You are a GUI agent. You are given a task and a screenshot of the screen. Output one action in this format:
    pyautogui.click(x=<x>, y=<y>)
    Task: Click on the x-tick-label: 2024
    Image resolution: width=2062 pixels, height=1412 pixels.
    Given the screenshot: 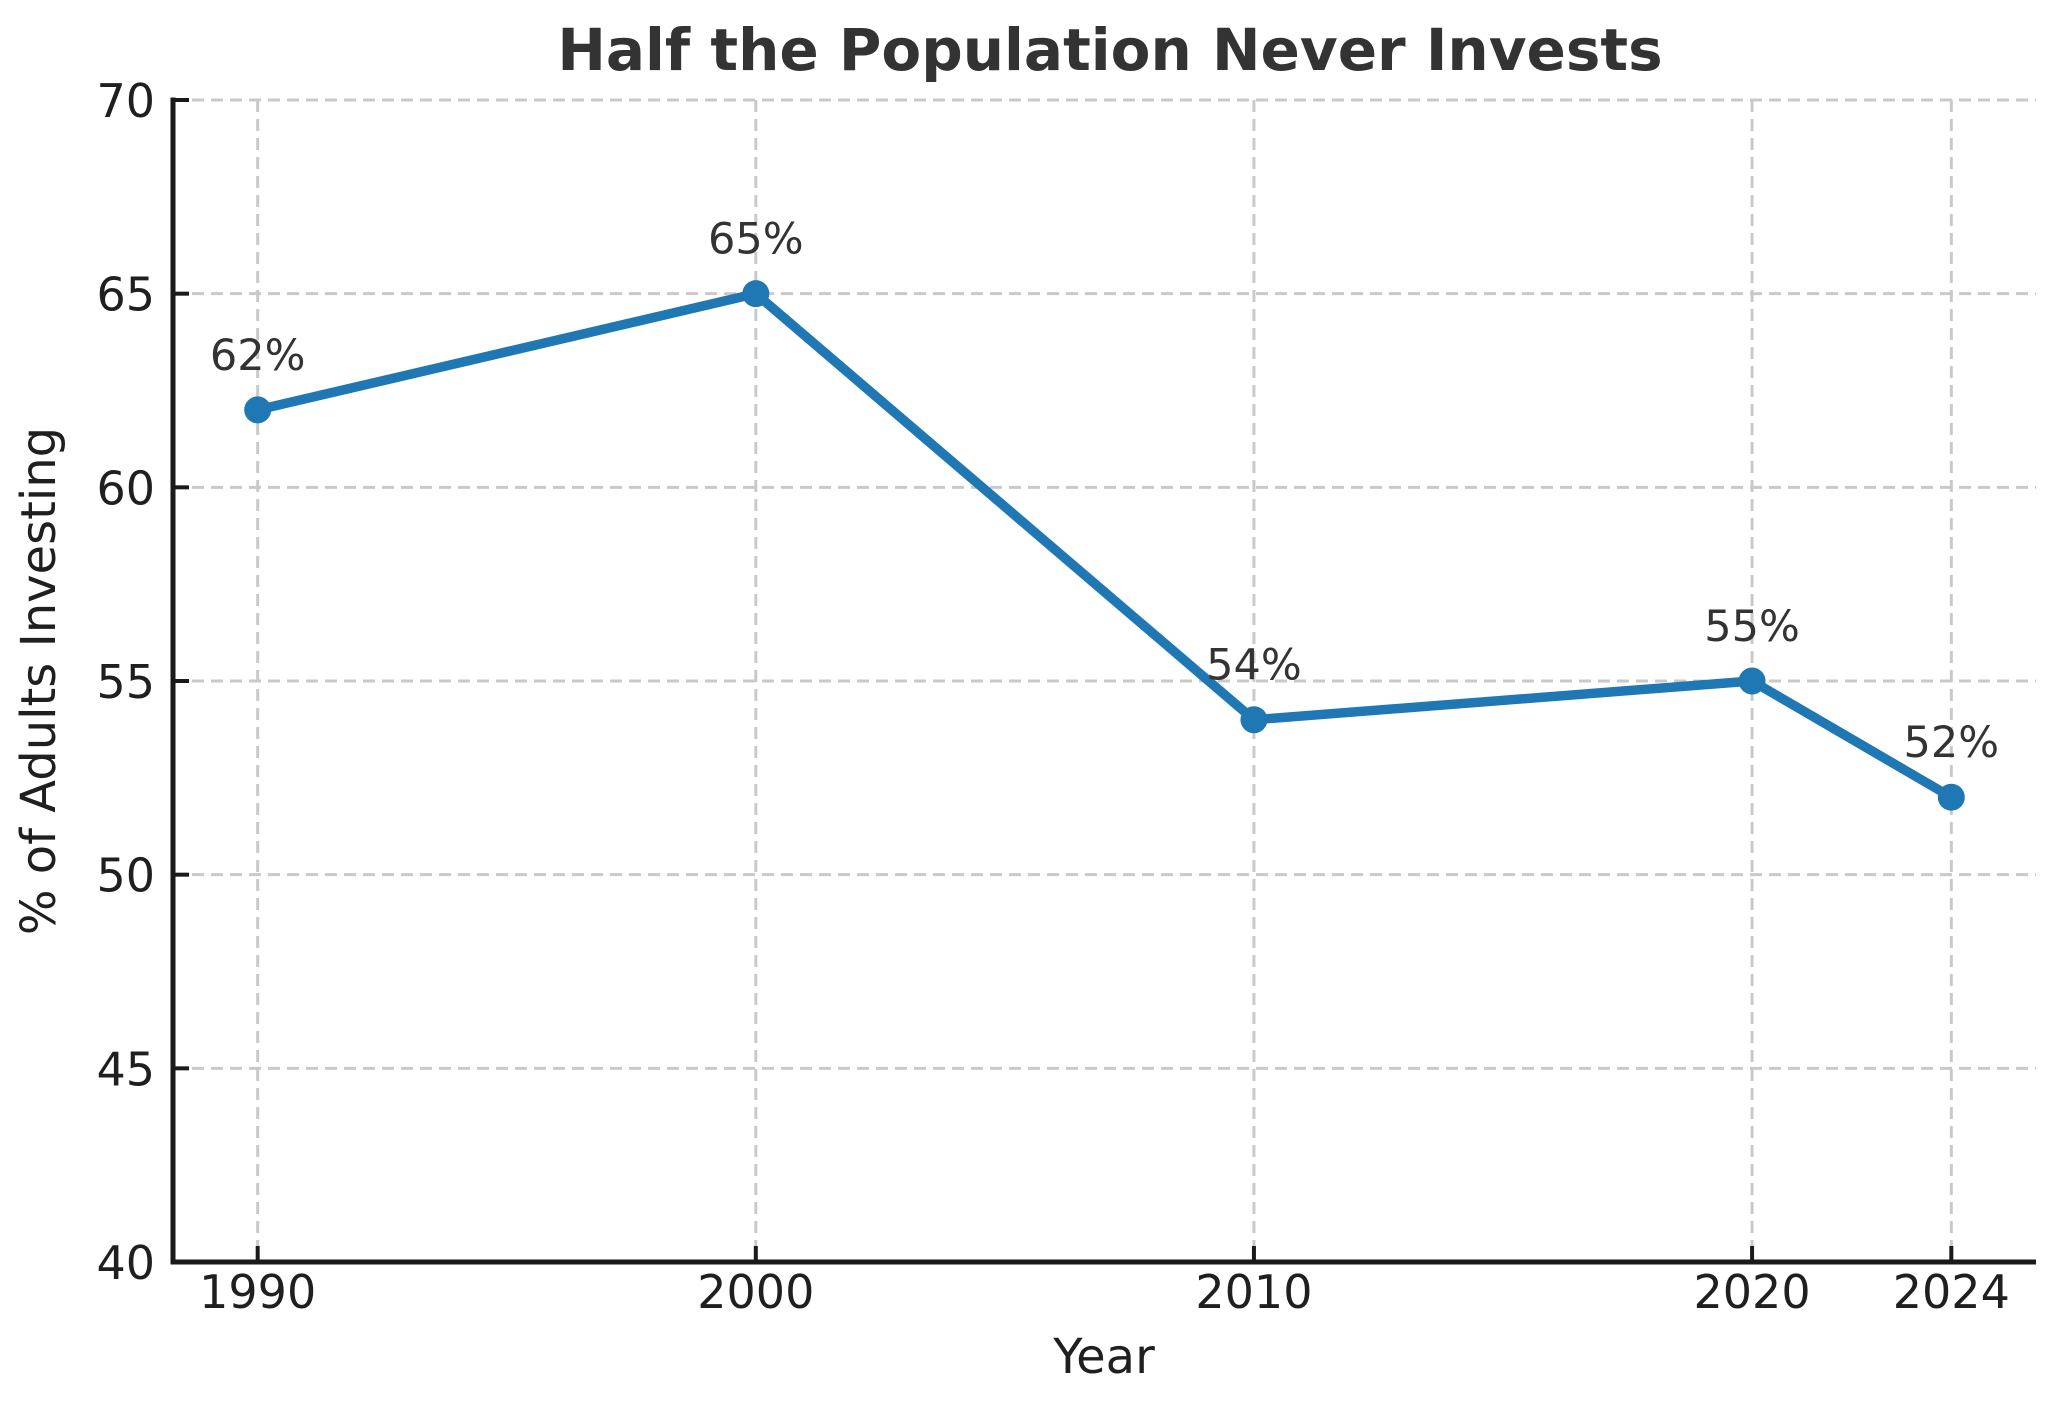 What is the action you would take?
    pyautogui.click(x=1951, y=1292)
    